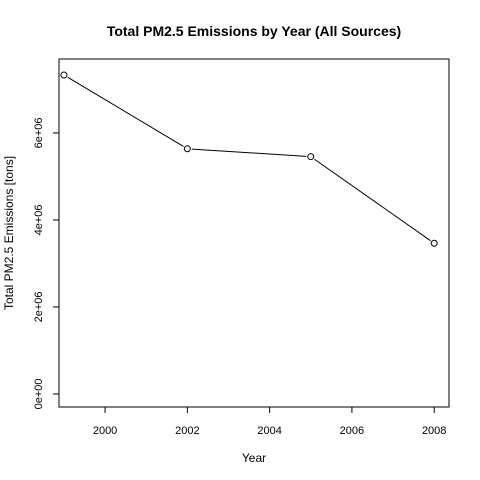 The image size is (480, 480). Describe the element at coordinates (254, 458) in the screenshot. I see `x-axis-label: Year` at that location.